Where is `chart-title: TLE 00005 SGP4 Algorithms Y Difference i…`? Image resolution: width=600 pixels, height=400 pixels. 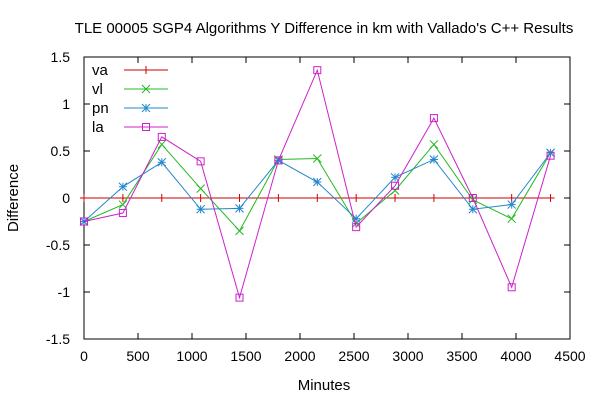
chart-title: TLE 00005 SGP4 Algorithms Y Difference i… is located at coordinates (324, 28).